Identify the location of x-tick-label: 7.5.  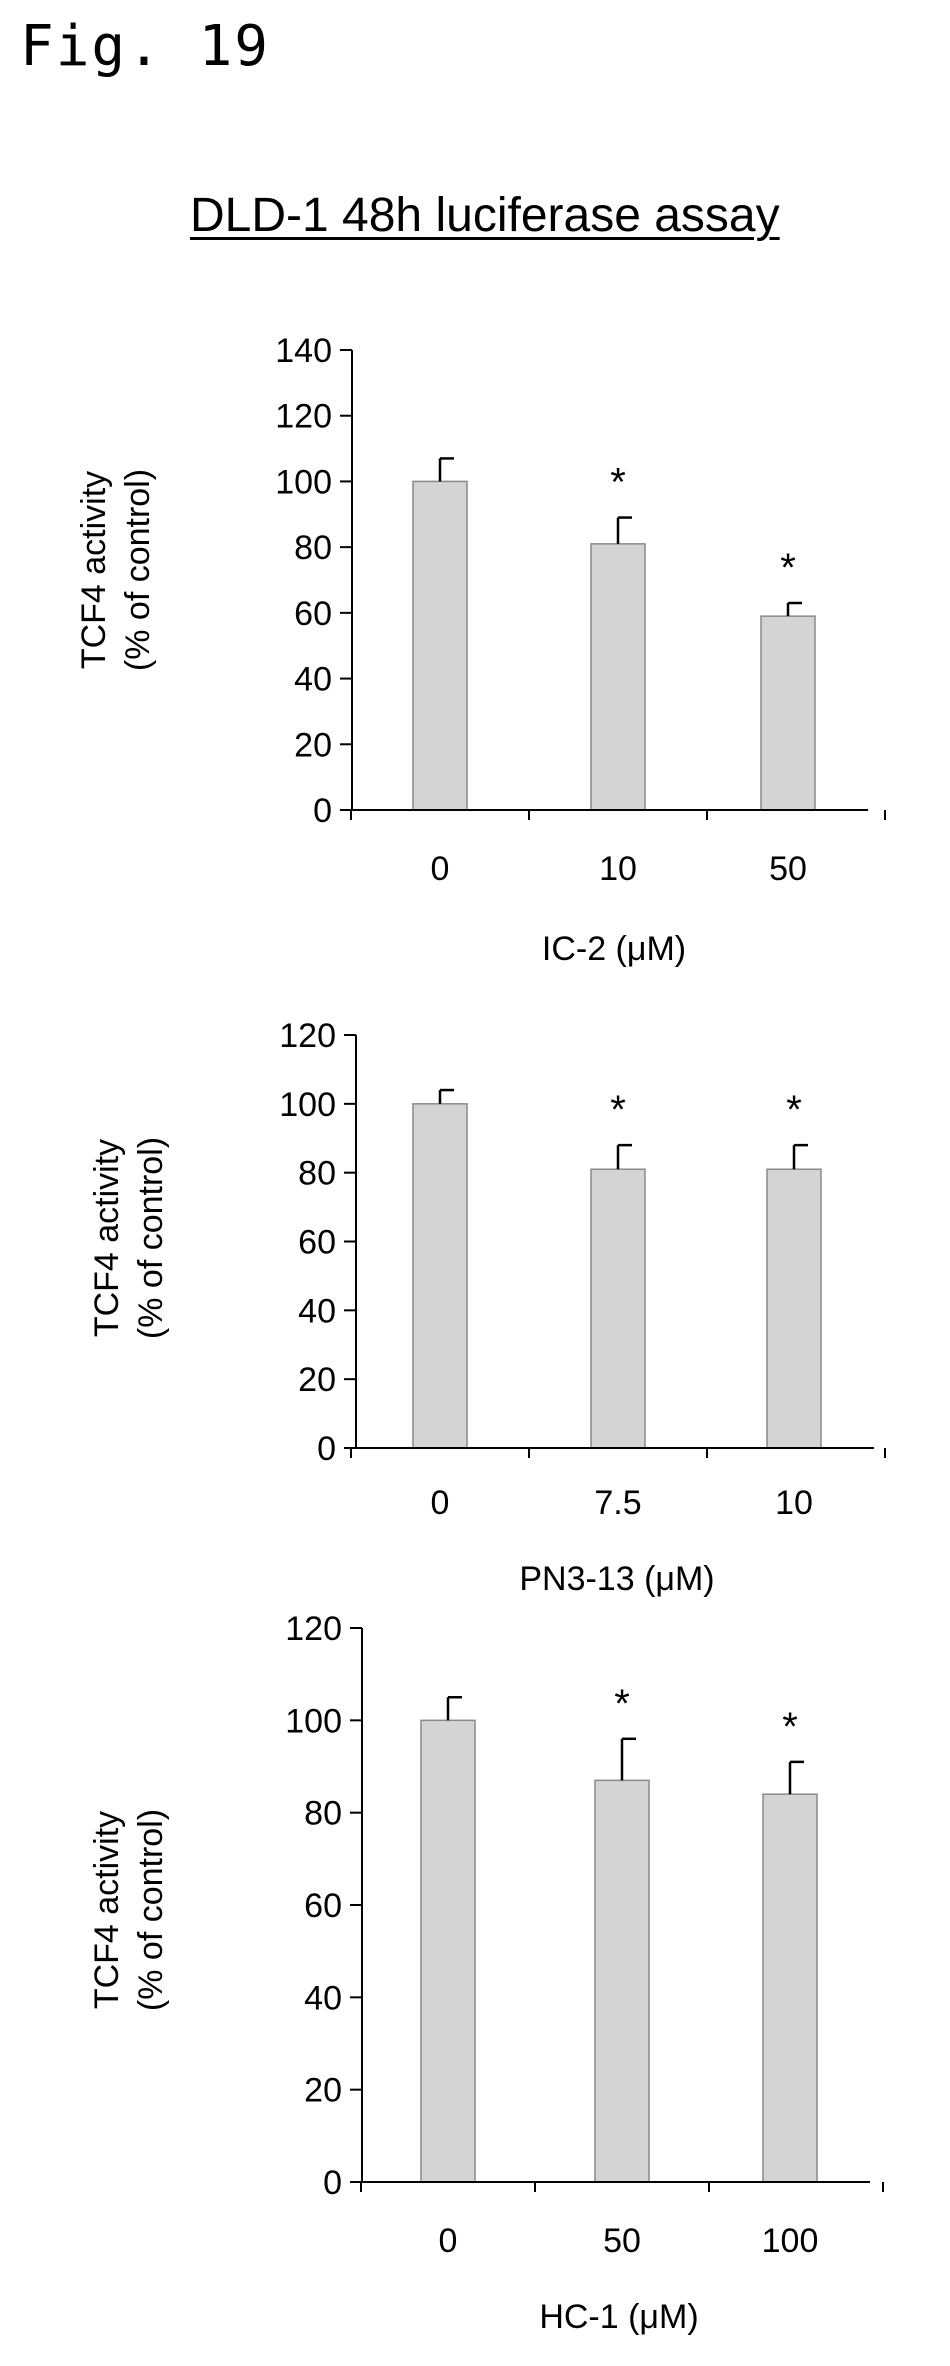
(617, 1503).